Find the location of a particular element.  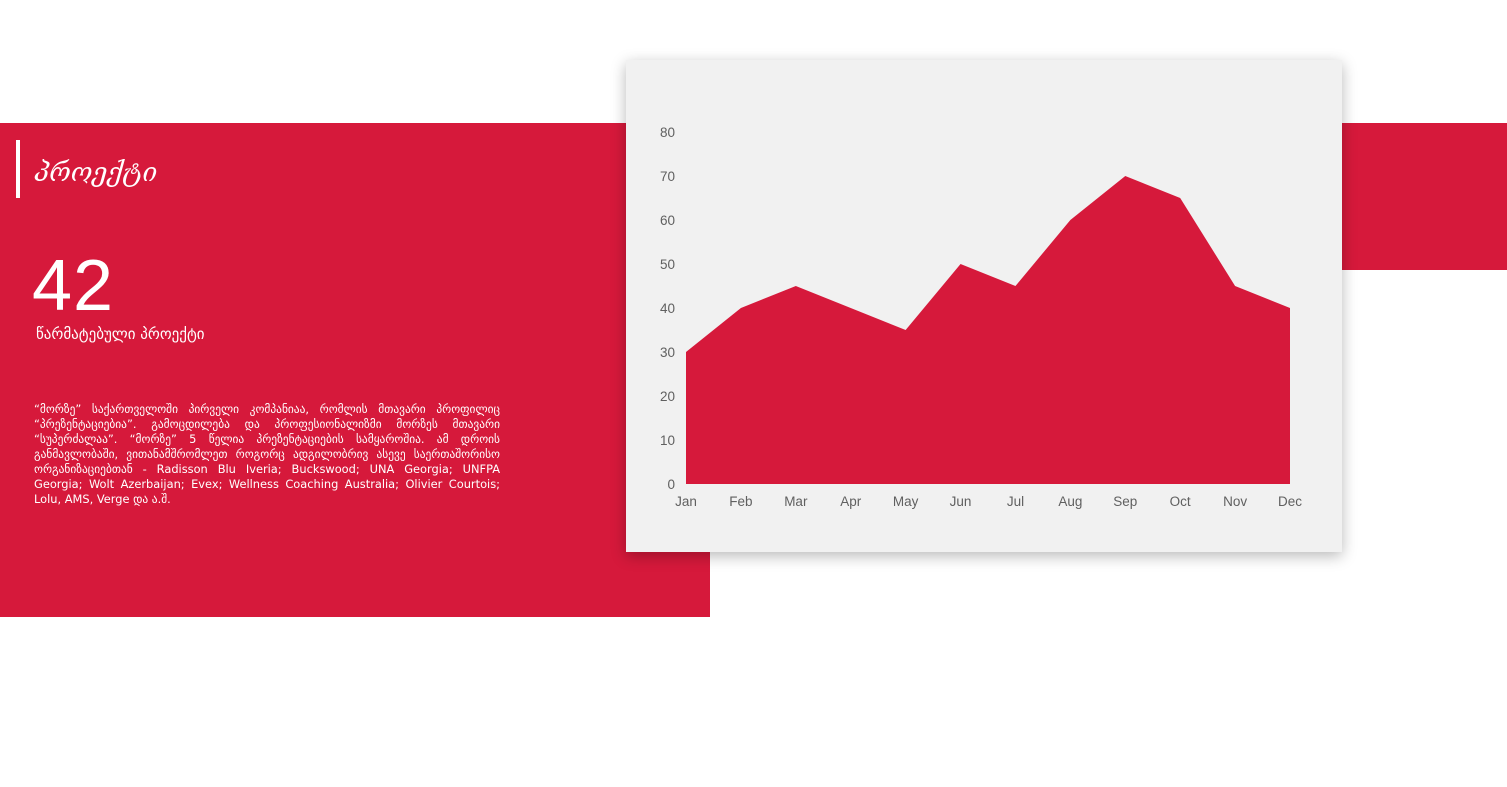

y-tick-label: 40 is located at coordinates (667, 308).